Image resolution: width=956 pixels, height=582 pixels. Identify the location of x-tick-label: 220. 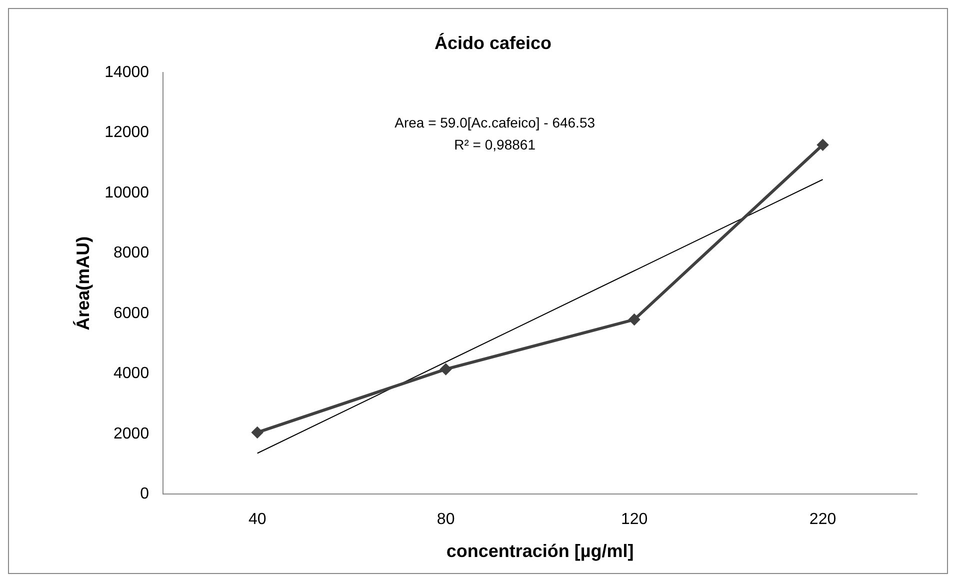
(822, 519).